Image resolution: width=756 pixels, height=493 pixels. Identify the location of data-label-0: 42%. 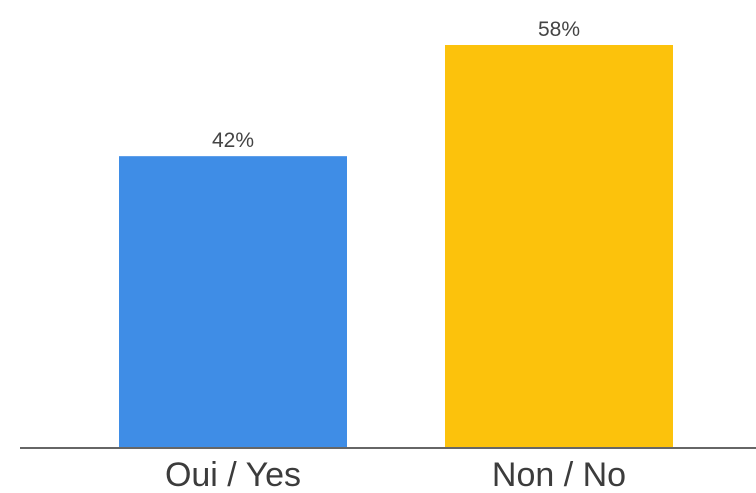
(233, 140).